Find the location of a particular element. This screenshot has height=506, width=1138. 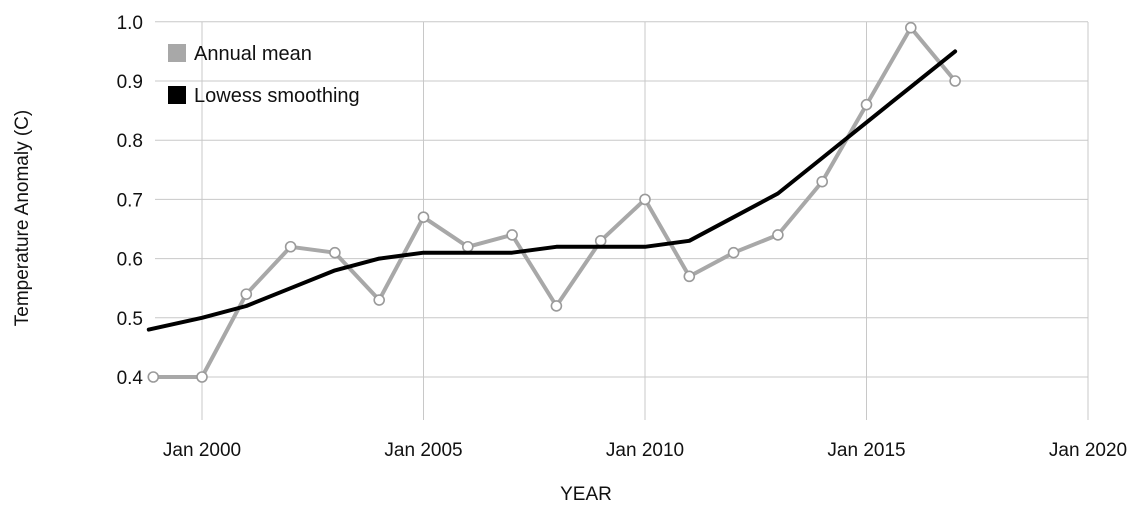

legend-swatch-annual-mean is located at coordinates (177, 53).